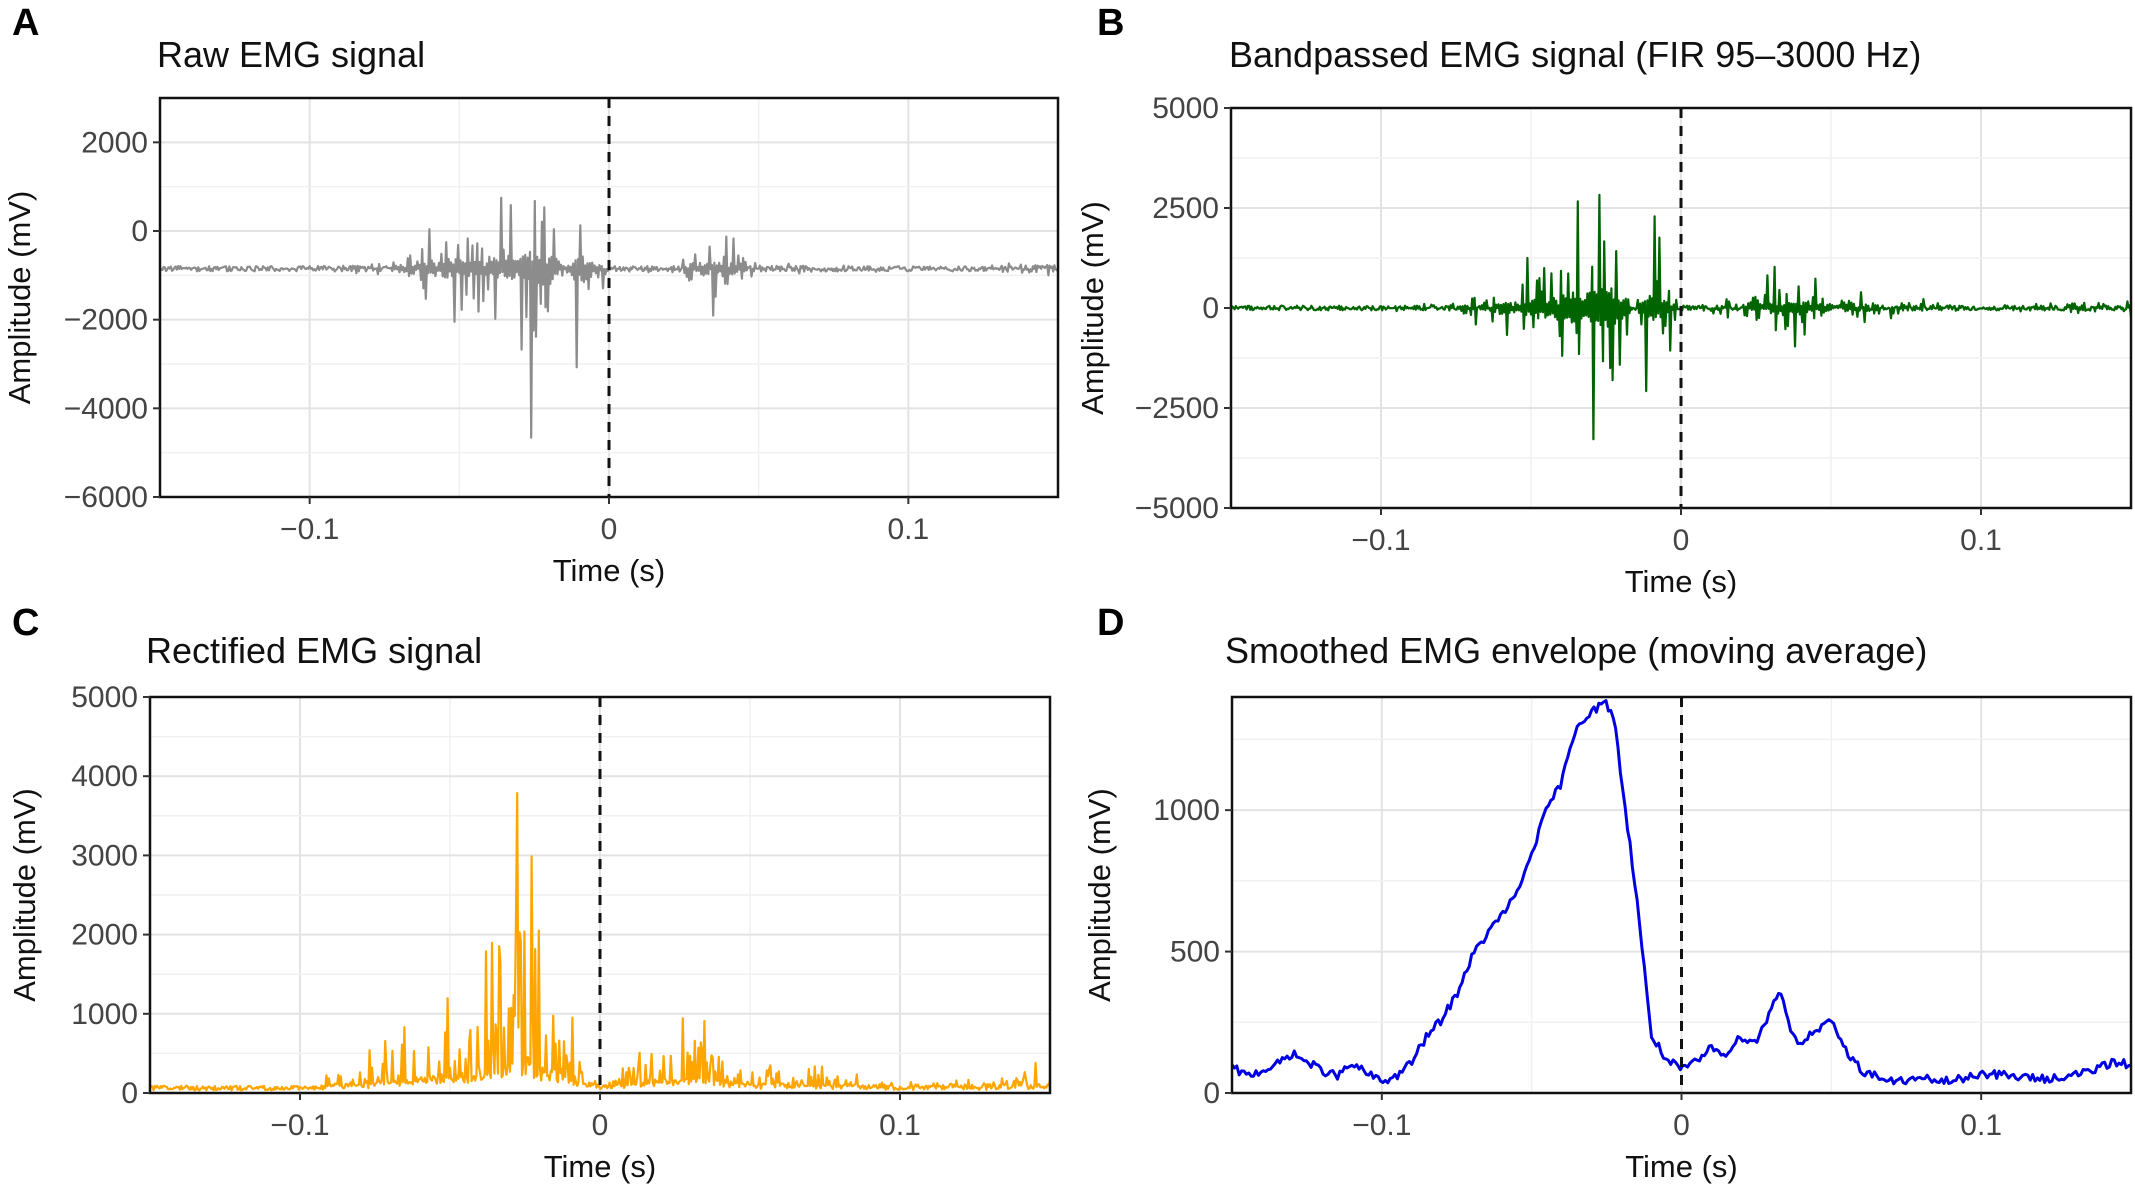 The height and width of the screenshot is (1197, 2135). Describe the element at coordinates (106, 320) in the screenshot. I see `y-tick-label: −2000` at that location.